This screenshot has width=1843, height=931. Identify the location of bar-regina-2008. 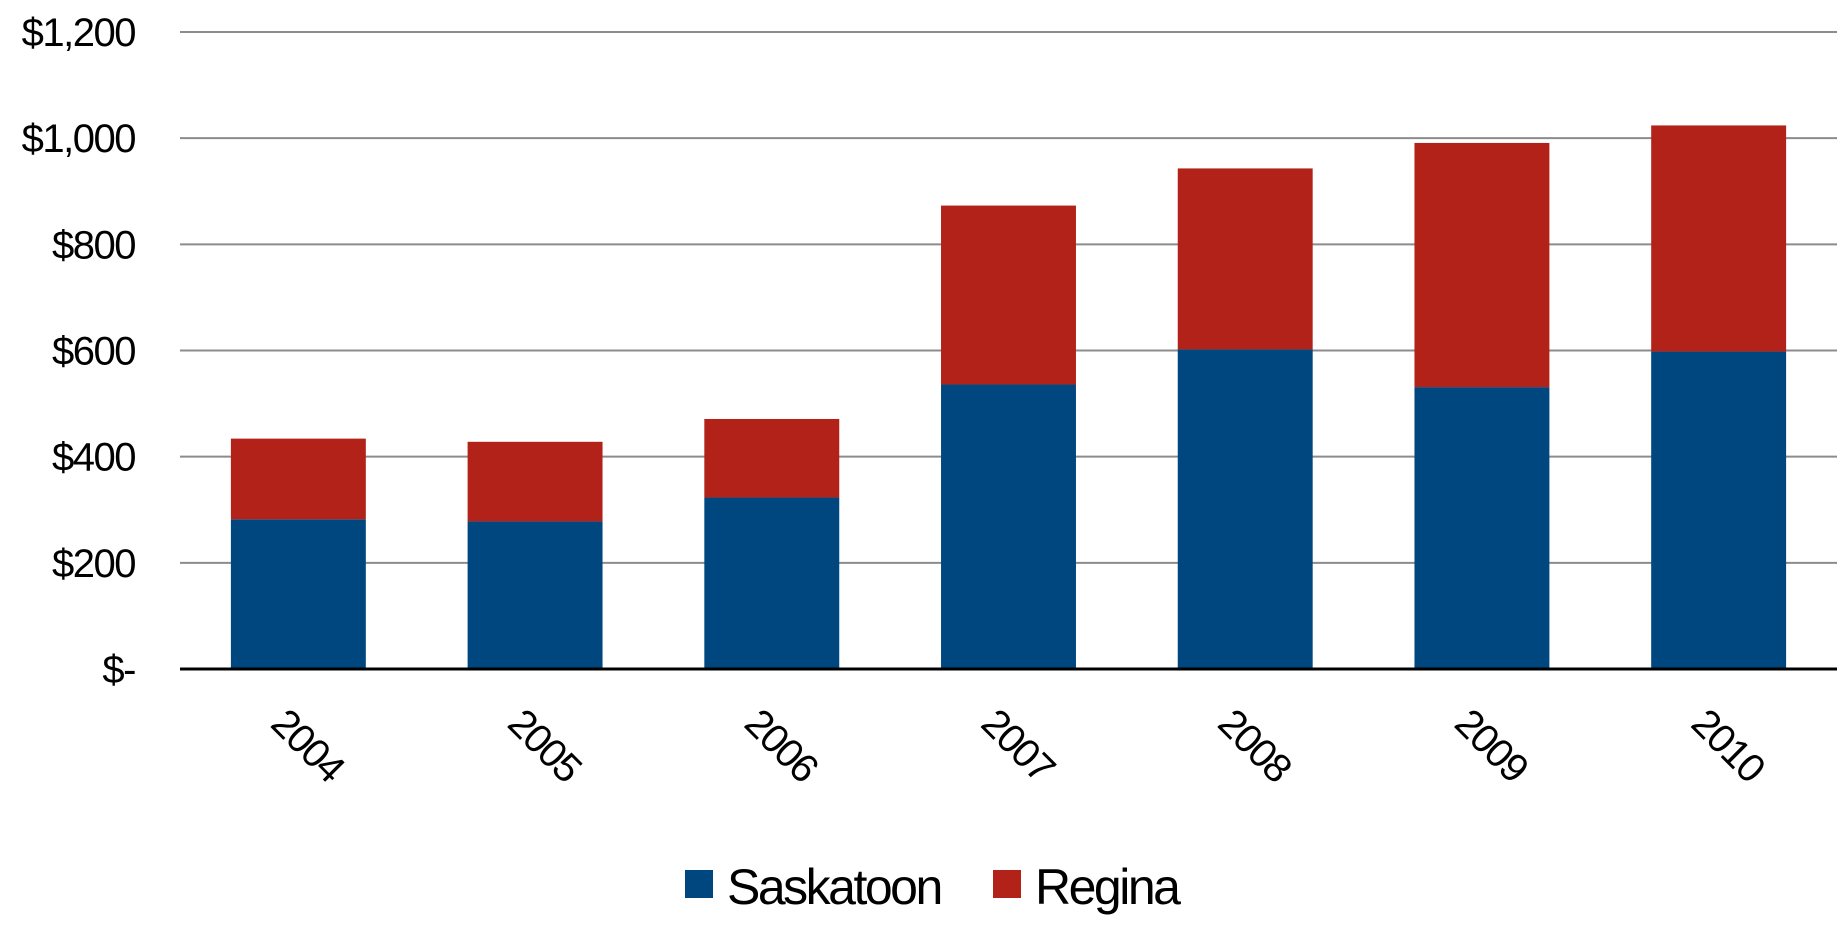
(1245, 259).